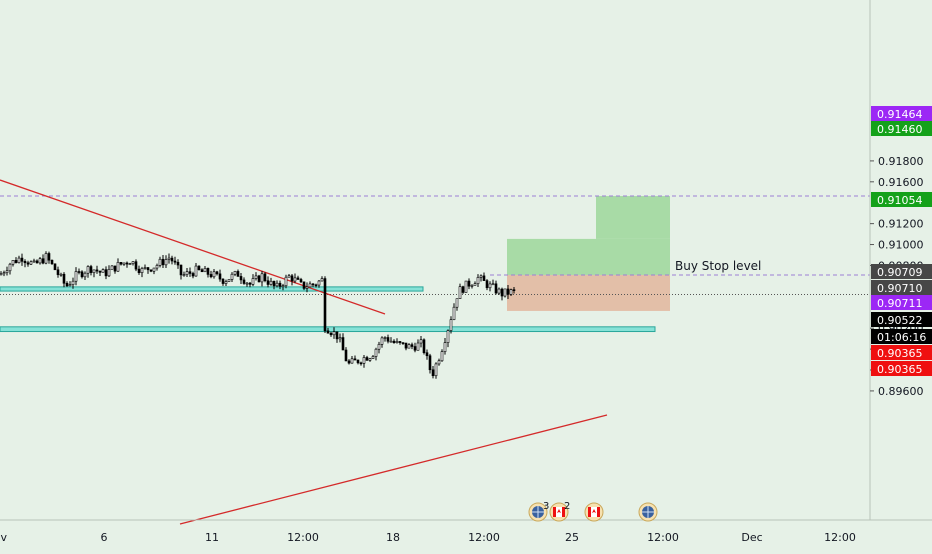 Image resolution: width=932 pixels, height=554 pixels. I want to click on canada-flag-icon: 2, so click(559, 511).